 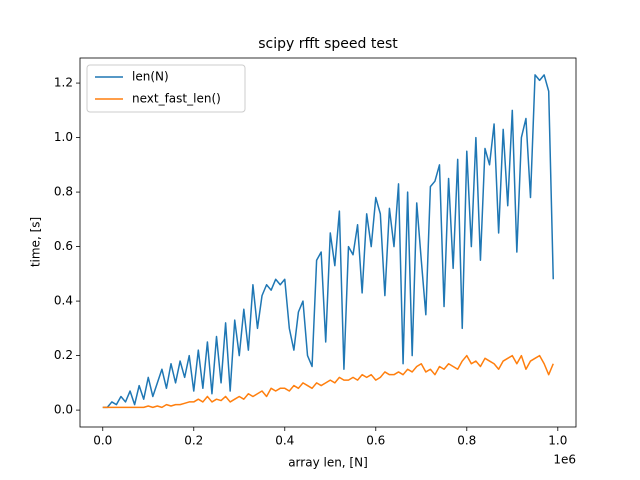 I want to click on y-tick-label: 0.4, so click(x=63, y=301).